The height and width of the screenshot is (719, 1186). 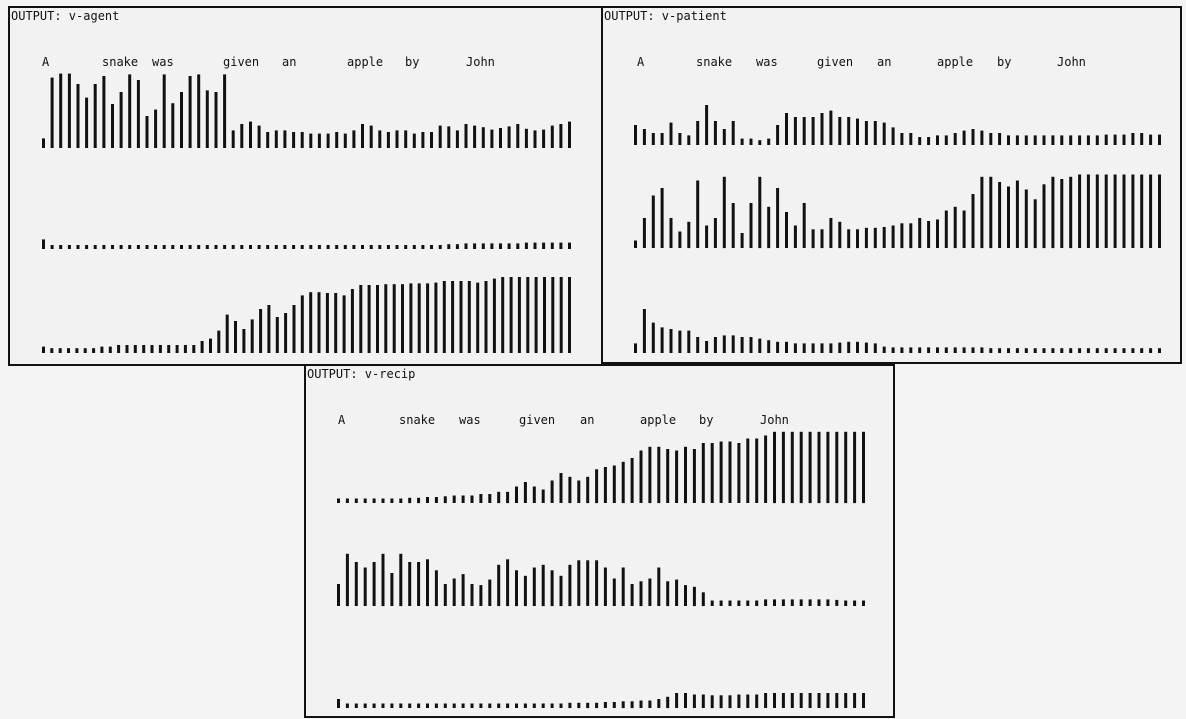 What do you see at coordinates (665, 16) in the screenshot?
I see `chart-title: OUTPUT: v-patient` at bounding box center [665, 16].